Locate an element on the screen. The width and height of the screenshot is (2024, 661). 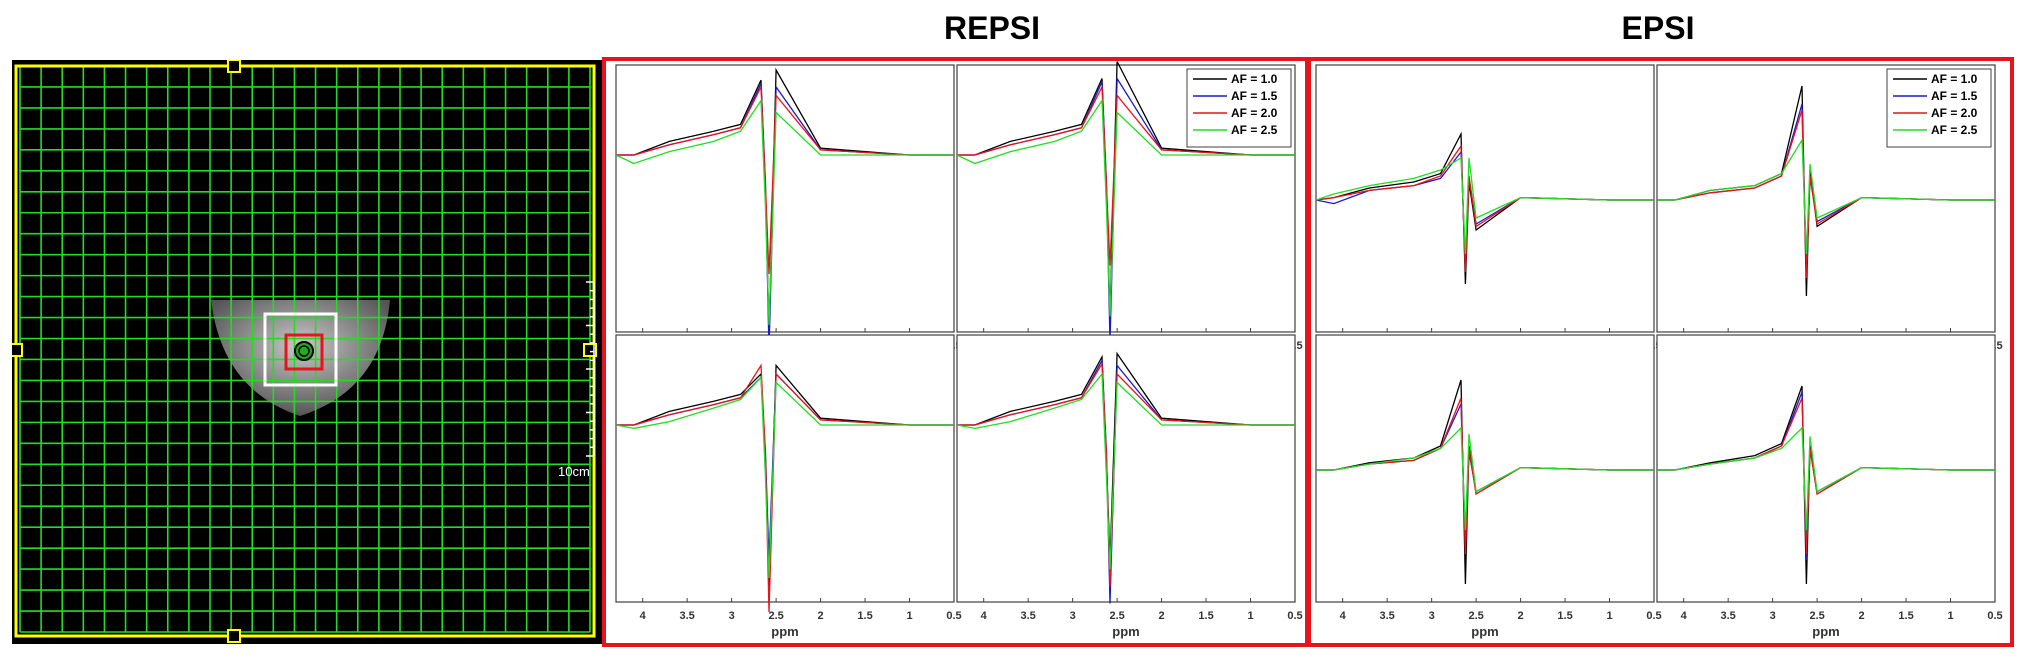
scale-bar is located at coordinates (590, 369).